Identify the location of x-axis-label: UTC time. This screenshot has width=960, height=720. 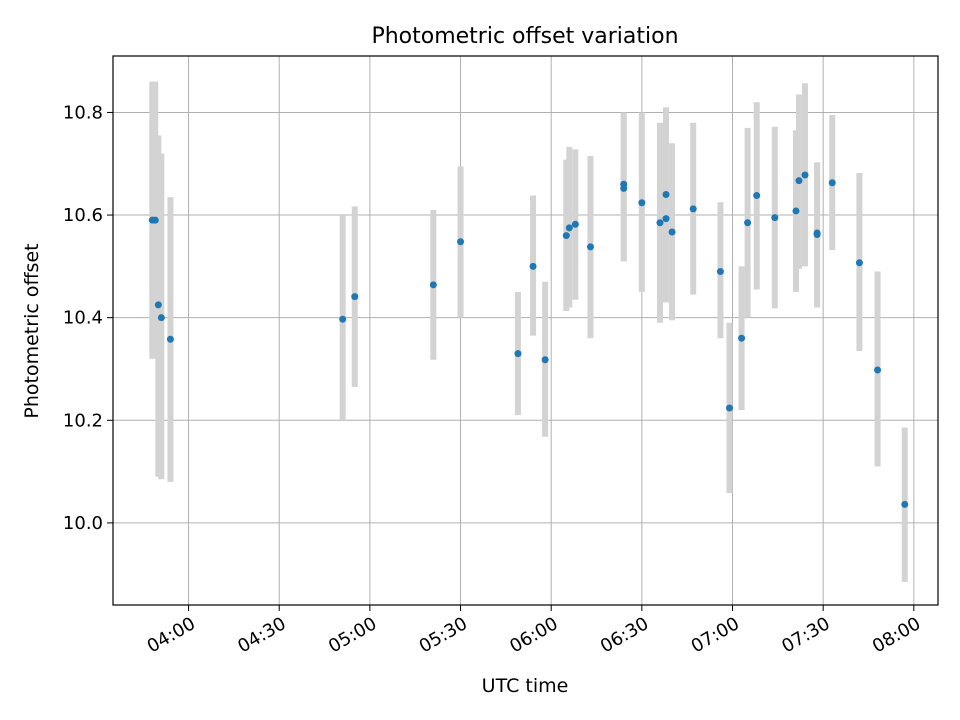
(525, 686).